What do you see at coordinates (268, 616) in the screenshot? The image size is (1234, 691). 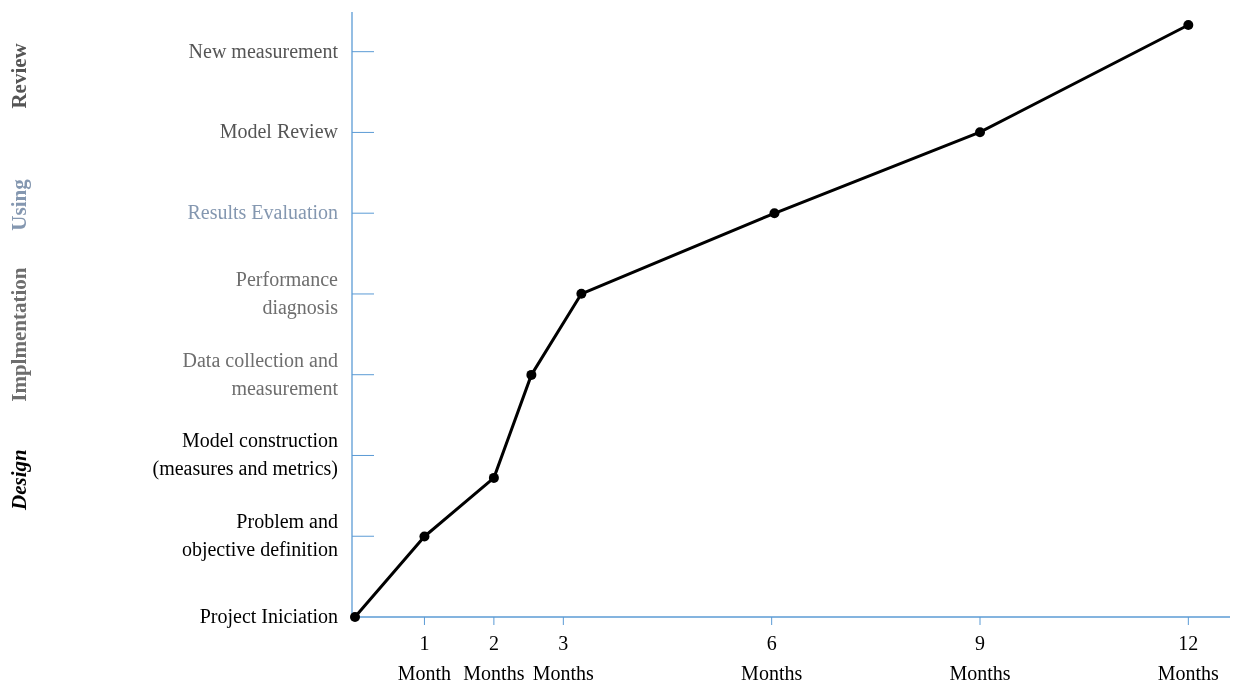 I see `text: Project Iniciation` at bounding box center [268, 616].